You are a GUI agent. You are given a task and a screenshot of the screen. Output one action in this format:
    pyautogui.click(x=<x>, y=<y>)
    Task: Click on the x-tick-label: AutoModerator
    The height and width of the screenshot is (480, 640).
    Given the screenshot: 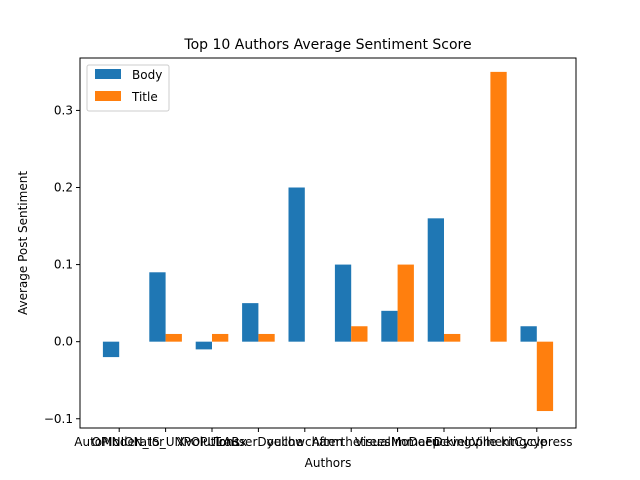 What is the action you would take?
    pyautogui.click(x=119, y=442)
    